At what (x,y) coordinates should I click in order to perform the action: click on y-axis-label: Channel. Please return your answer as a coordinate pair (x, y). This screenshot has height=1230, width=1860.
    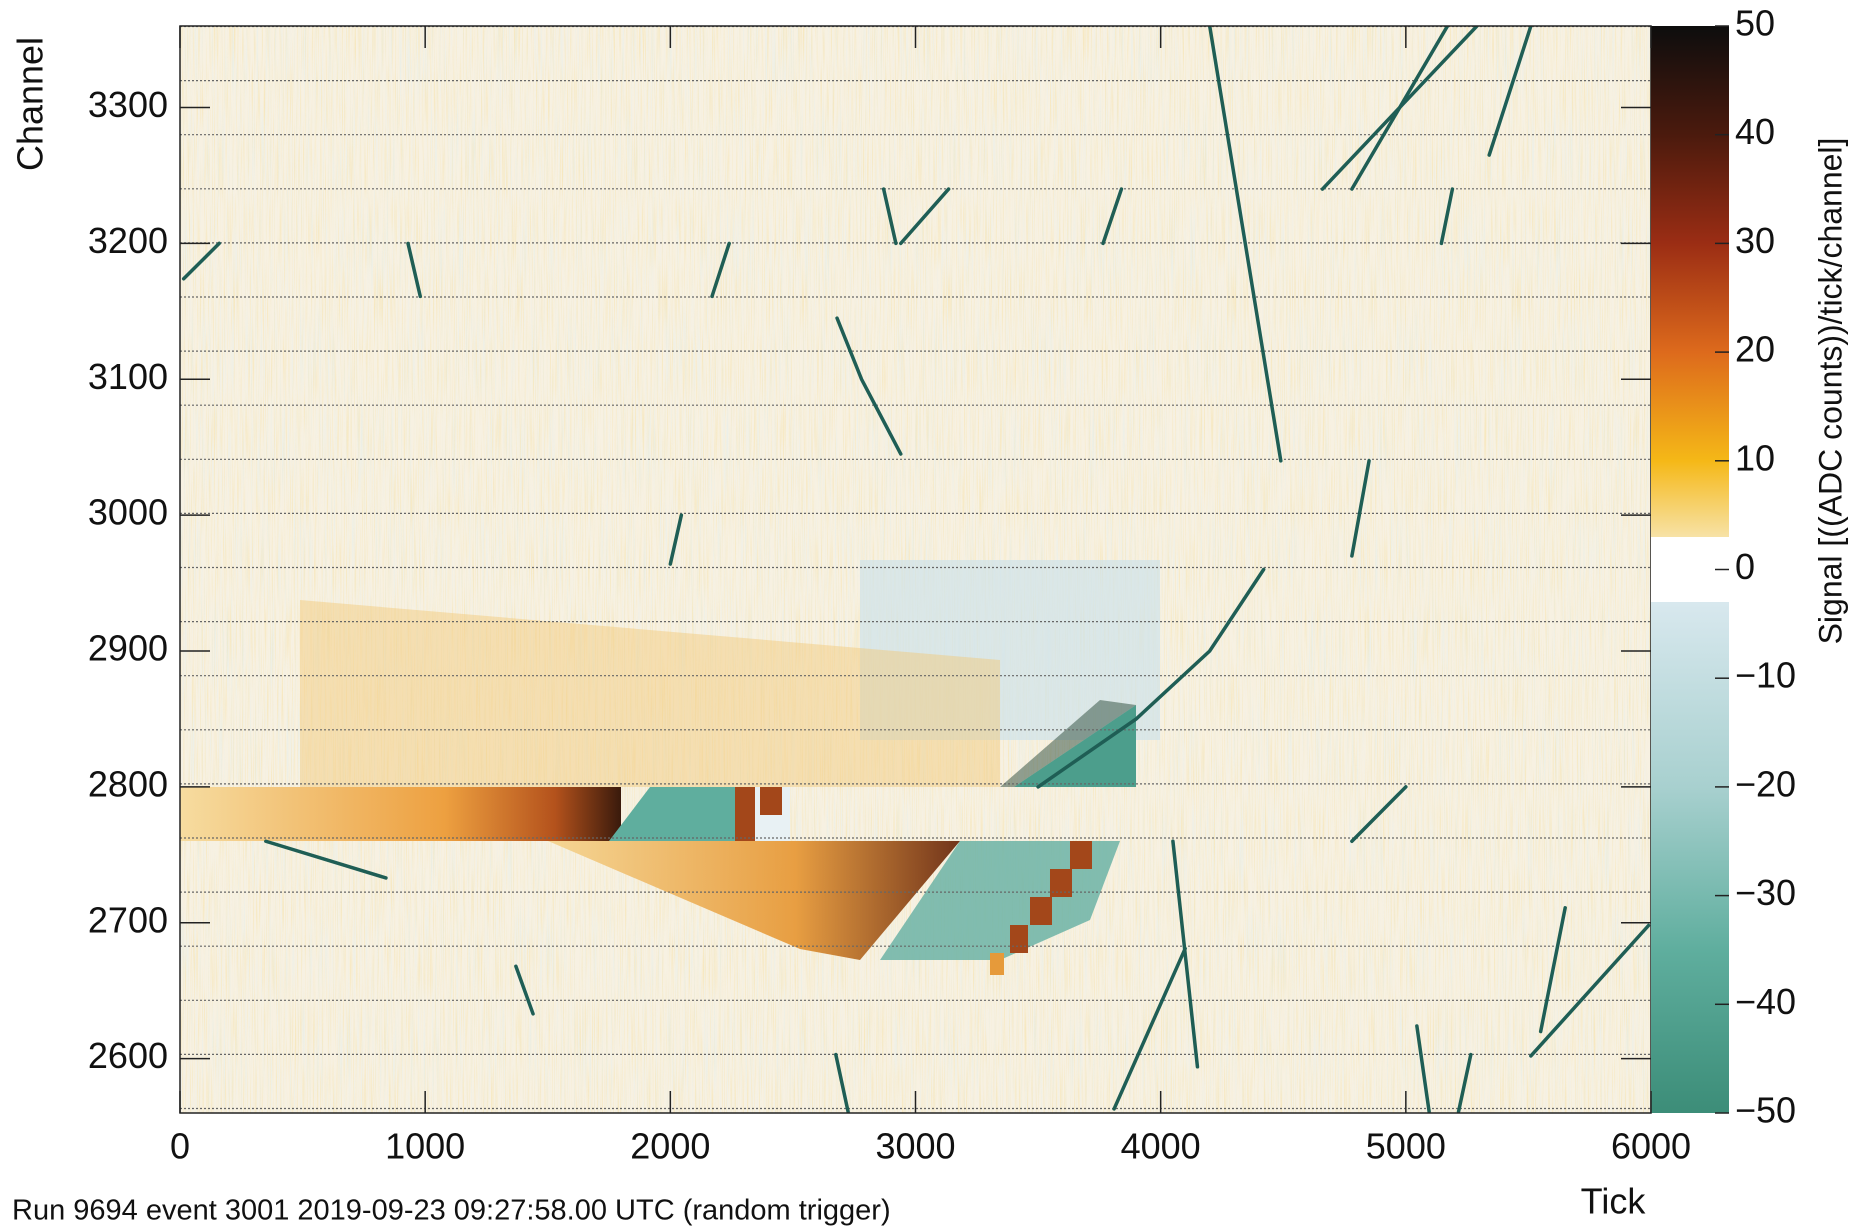
    Looking at the image, I should click on (30, 104).